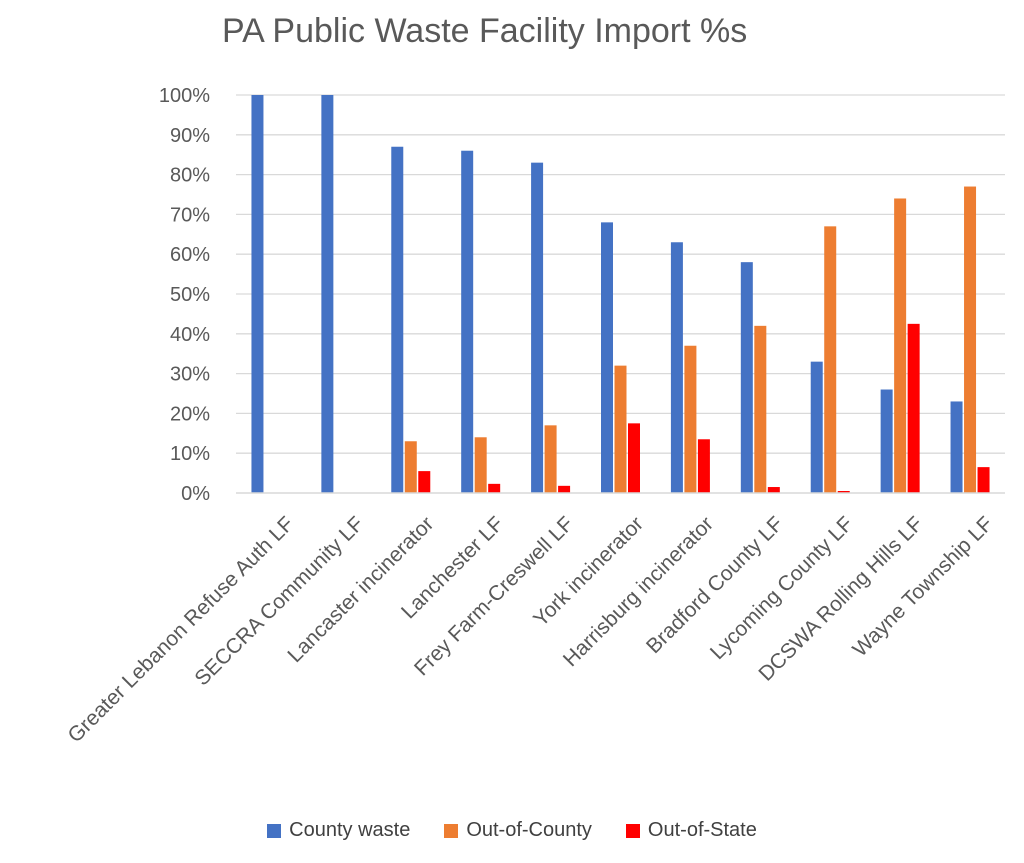 The height and width of the screenshot is (863, 1024). Describe the element at coordinates (922, 586) in the screenshot. I see `x-category-label: Wayne Township LF` at that location.